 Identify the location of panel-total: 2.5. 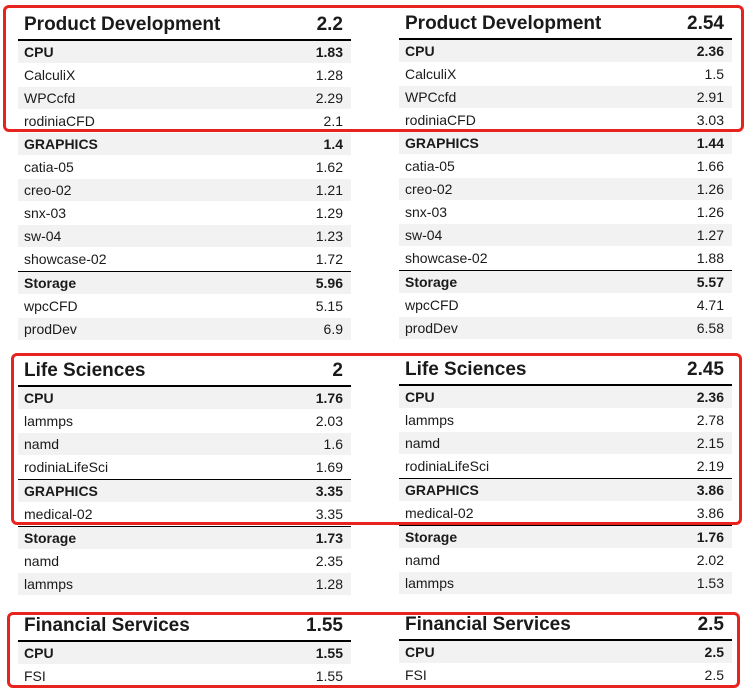
(710, 624).